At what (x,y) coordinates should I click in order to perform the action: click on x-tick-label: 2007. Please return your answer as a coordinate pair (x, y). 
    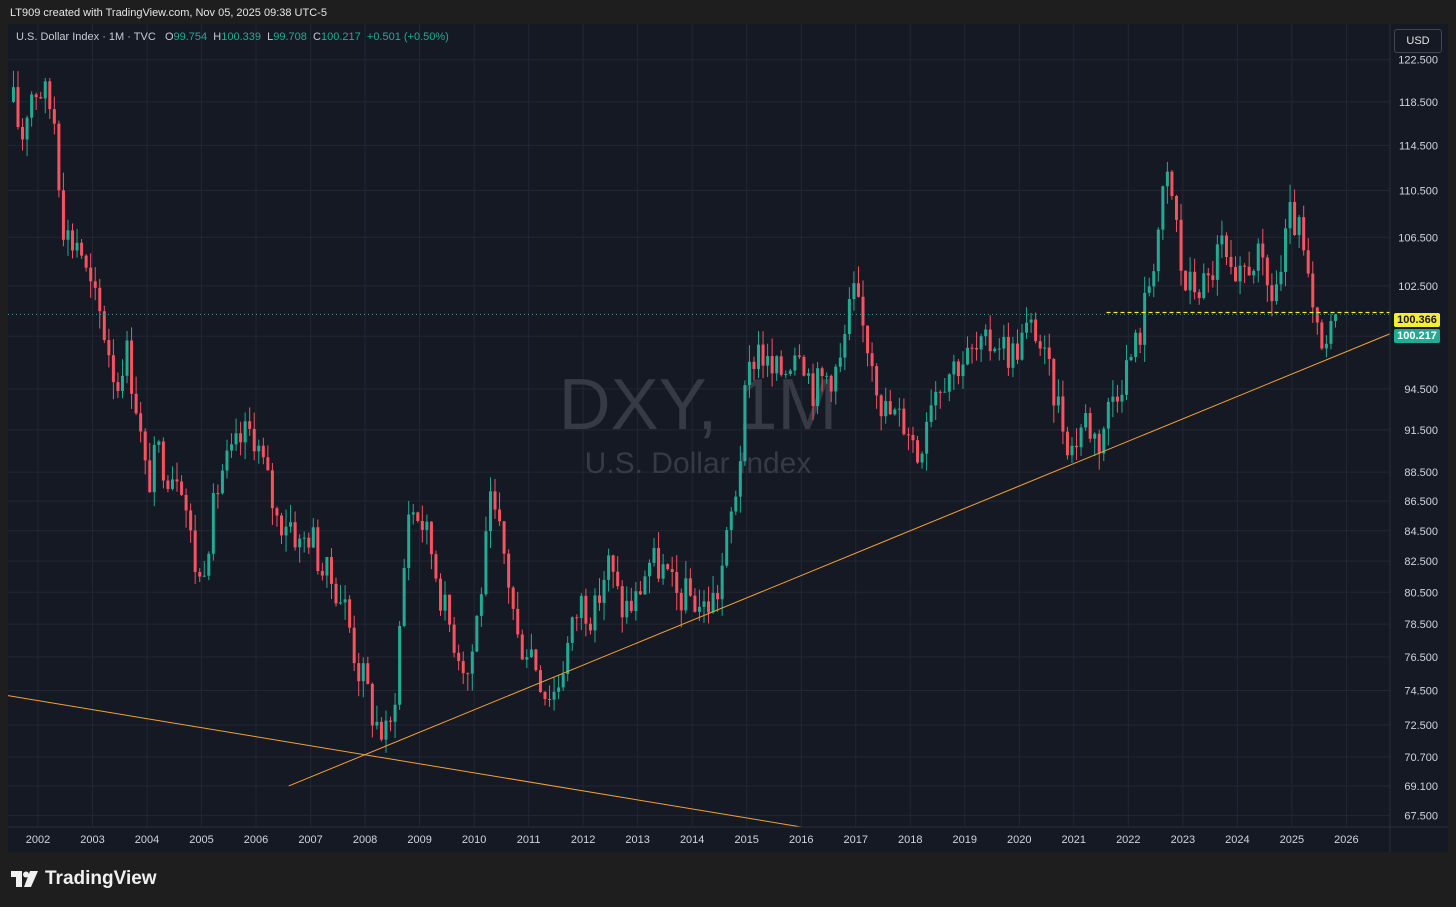
    Looking at the image, I should click on (310, 840).